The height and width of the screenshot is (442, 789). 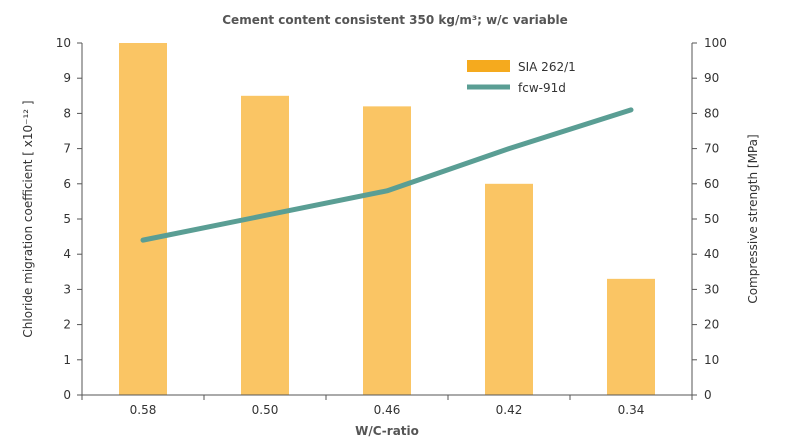 I want to click on y-tick-label-left-8: 8, so click(x=67, y=113).